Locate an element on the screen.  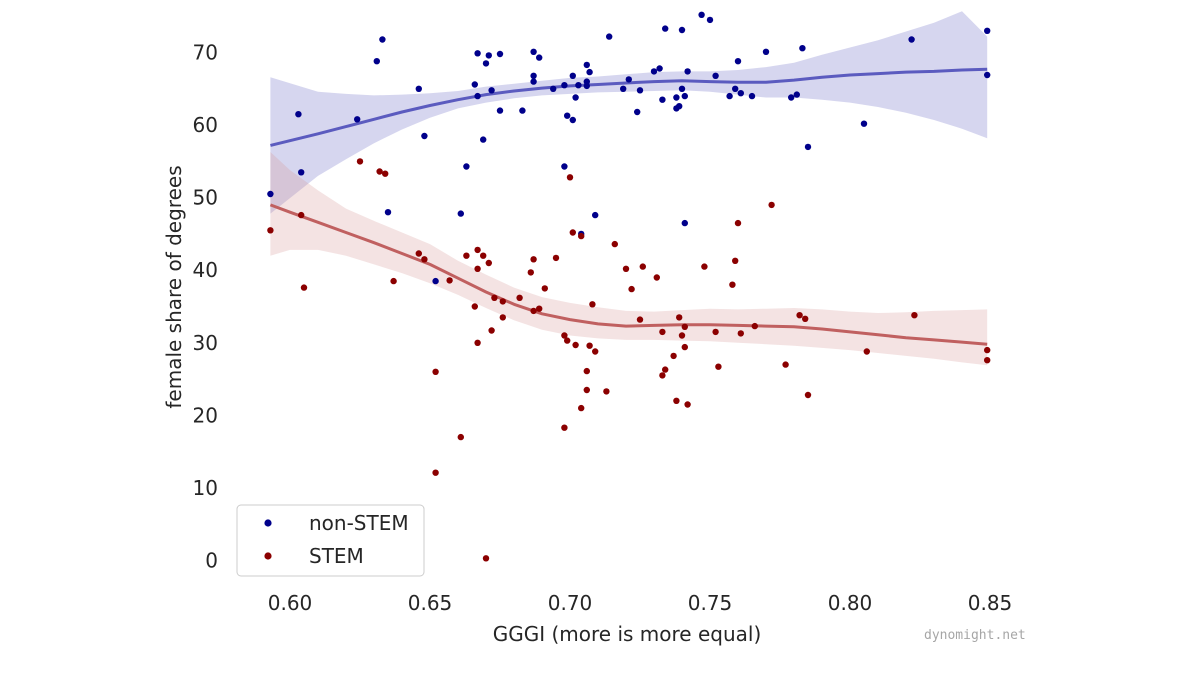
watermark: dynomight.net is located at coordinates (975, 635).